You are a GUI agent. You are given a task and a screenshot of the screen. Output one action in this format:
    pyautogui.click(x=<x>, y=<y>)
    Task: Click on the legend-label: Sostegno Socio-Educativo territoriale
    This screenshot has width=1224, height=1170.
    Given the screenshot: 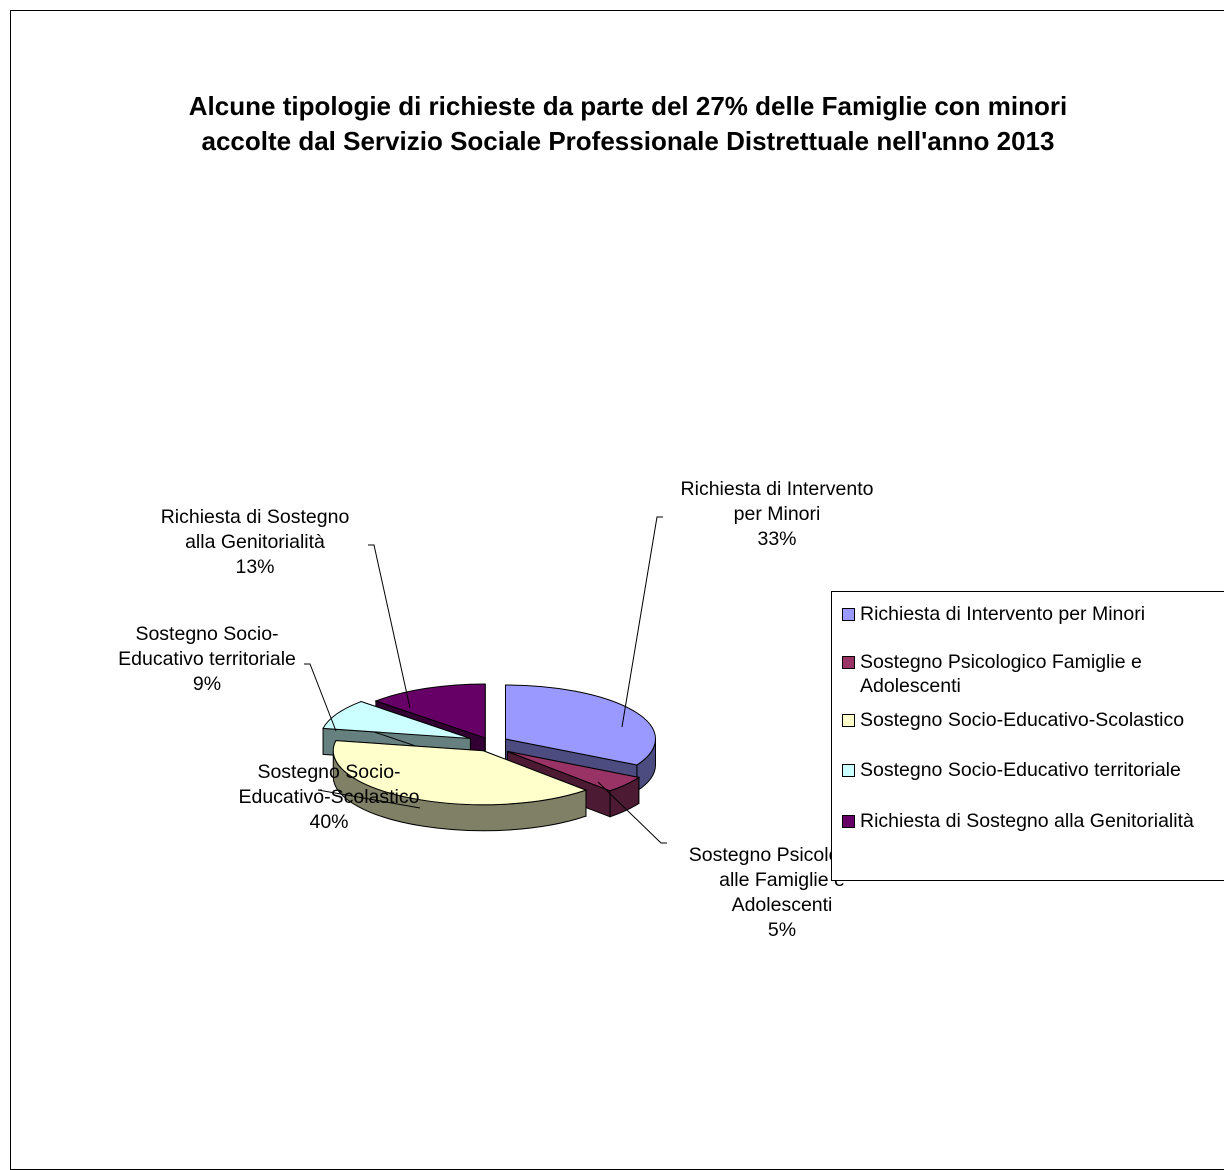 What is the action you would take?
    pyautogui.click(x=1020, y=770)
    